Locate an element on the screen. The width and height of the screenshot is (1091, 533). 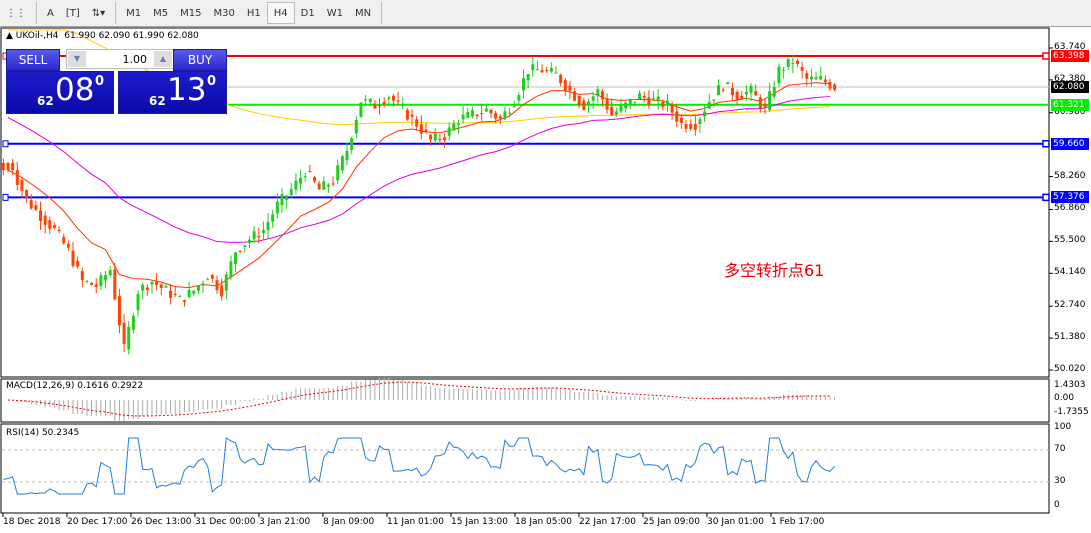
tf-m30: M30 is located at coordinates (224, 13).